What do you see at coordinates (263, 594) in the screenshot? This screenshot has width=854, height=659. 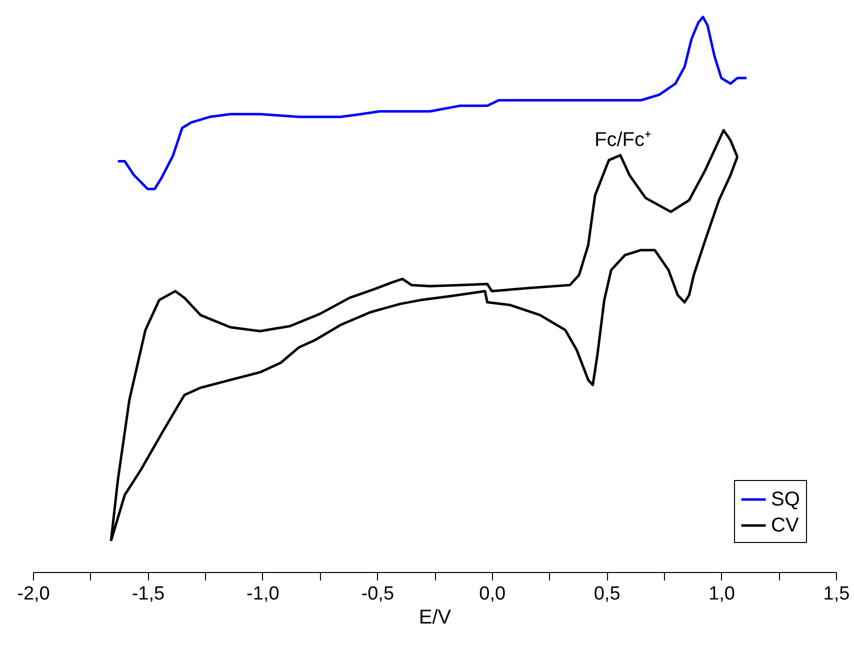 I see `x-tick-label: -1,0` at bounding box center [263, 594].